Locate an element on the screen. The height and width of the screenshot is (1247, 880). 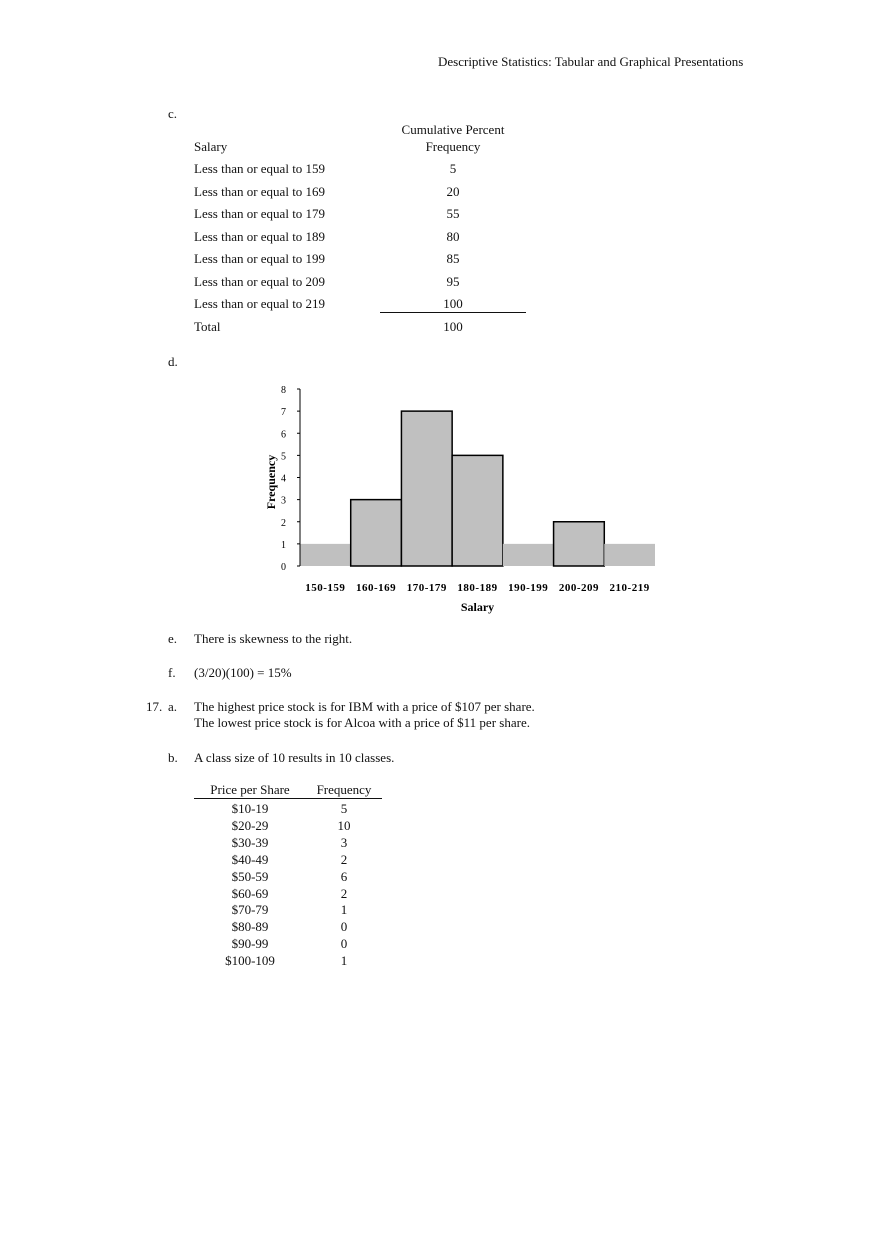
price-cell: $20-29 is located at coordinates (250, 825).